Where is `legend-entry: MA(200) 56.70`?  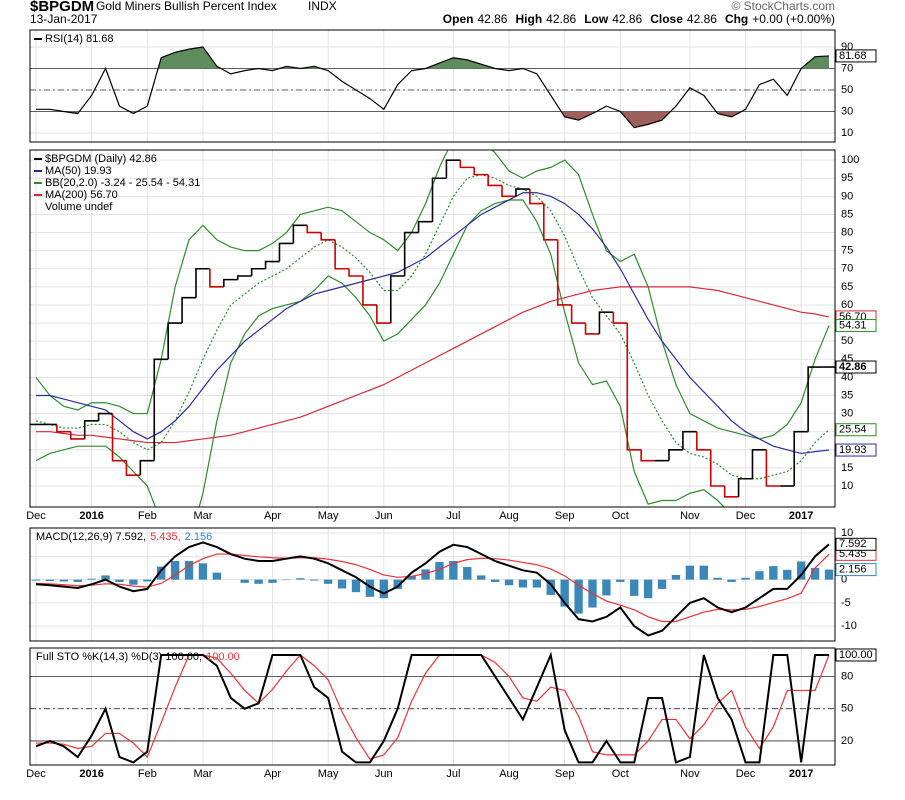
legend-entry: MA(200) 56.70 is located at coordinates (81, 195).